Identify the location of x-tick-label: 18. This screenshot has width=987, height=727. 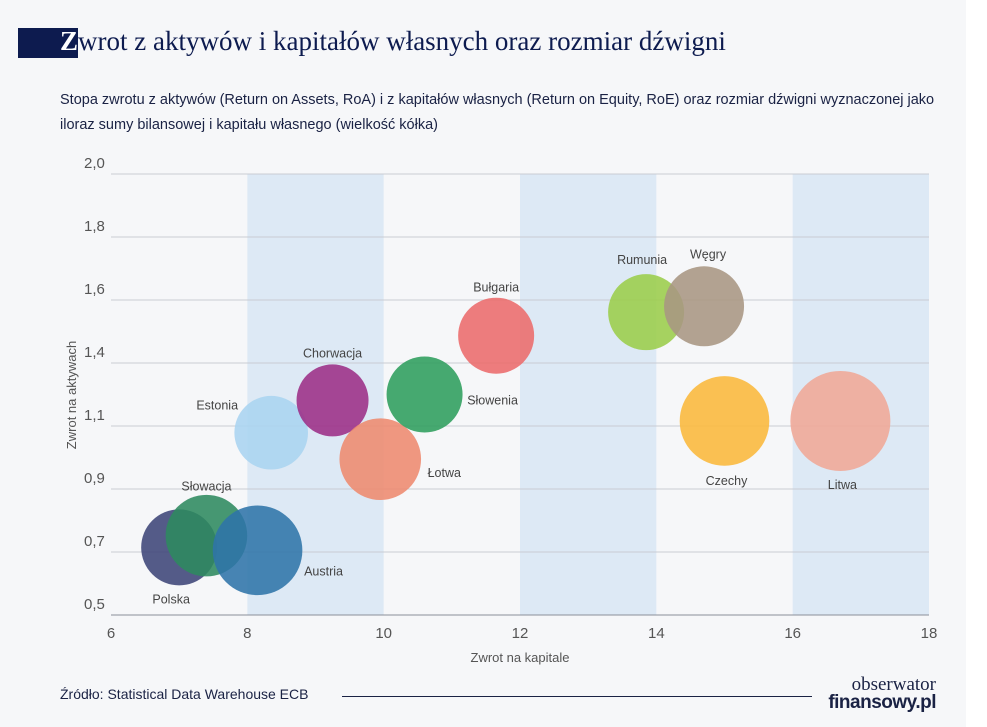
(929, 633).